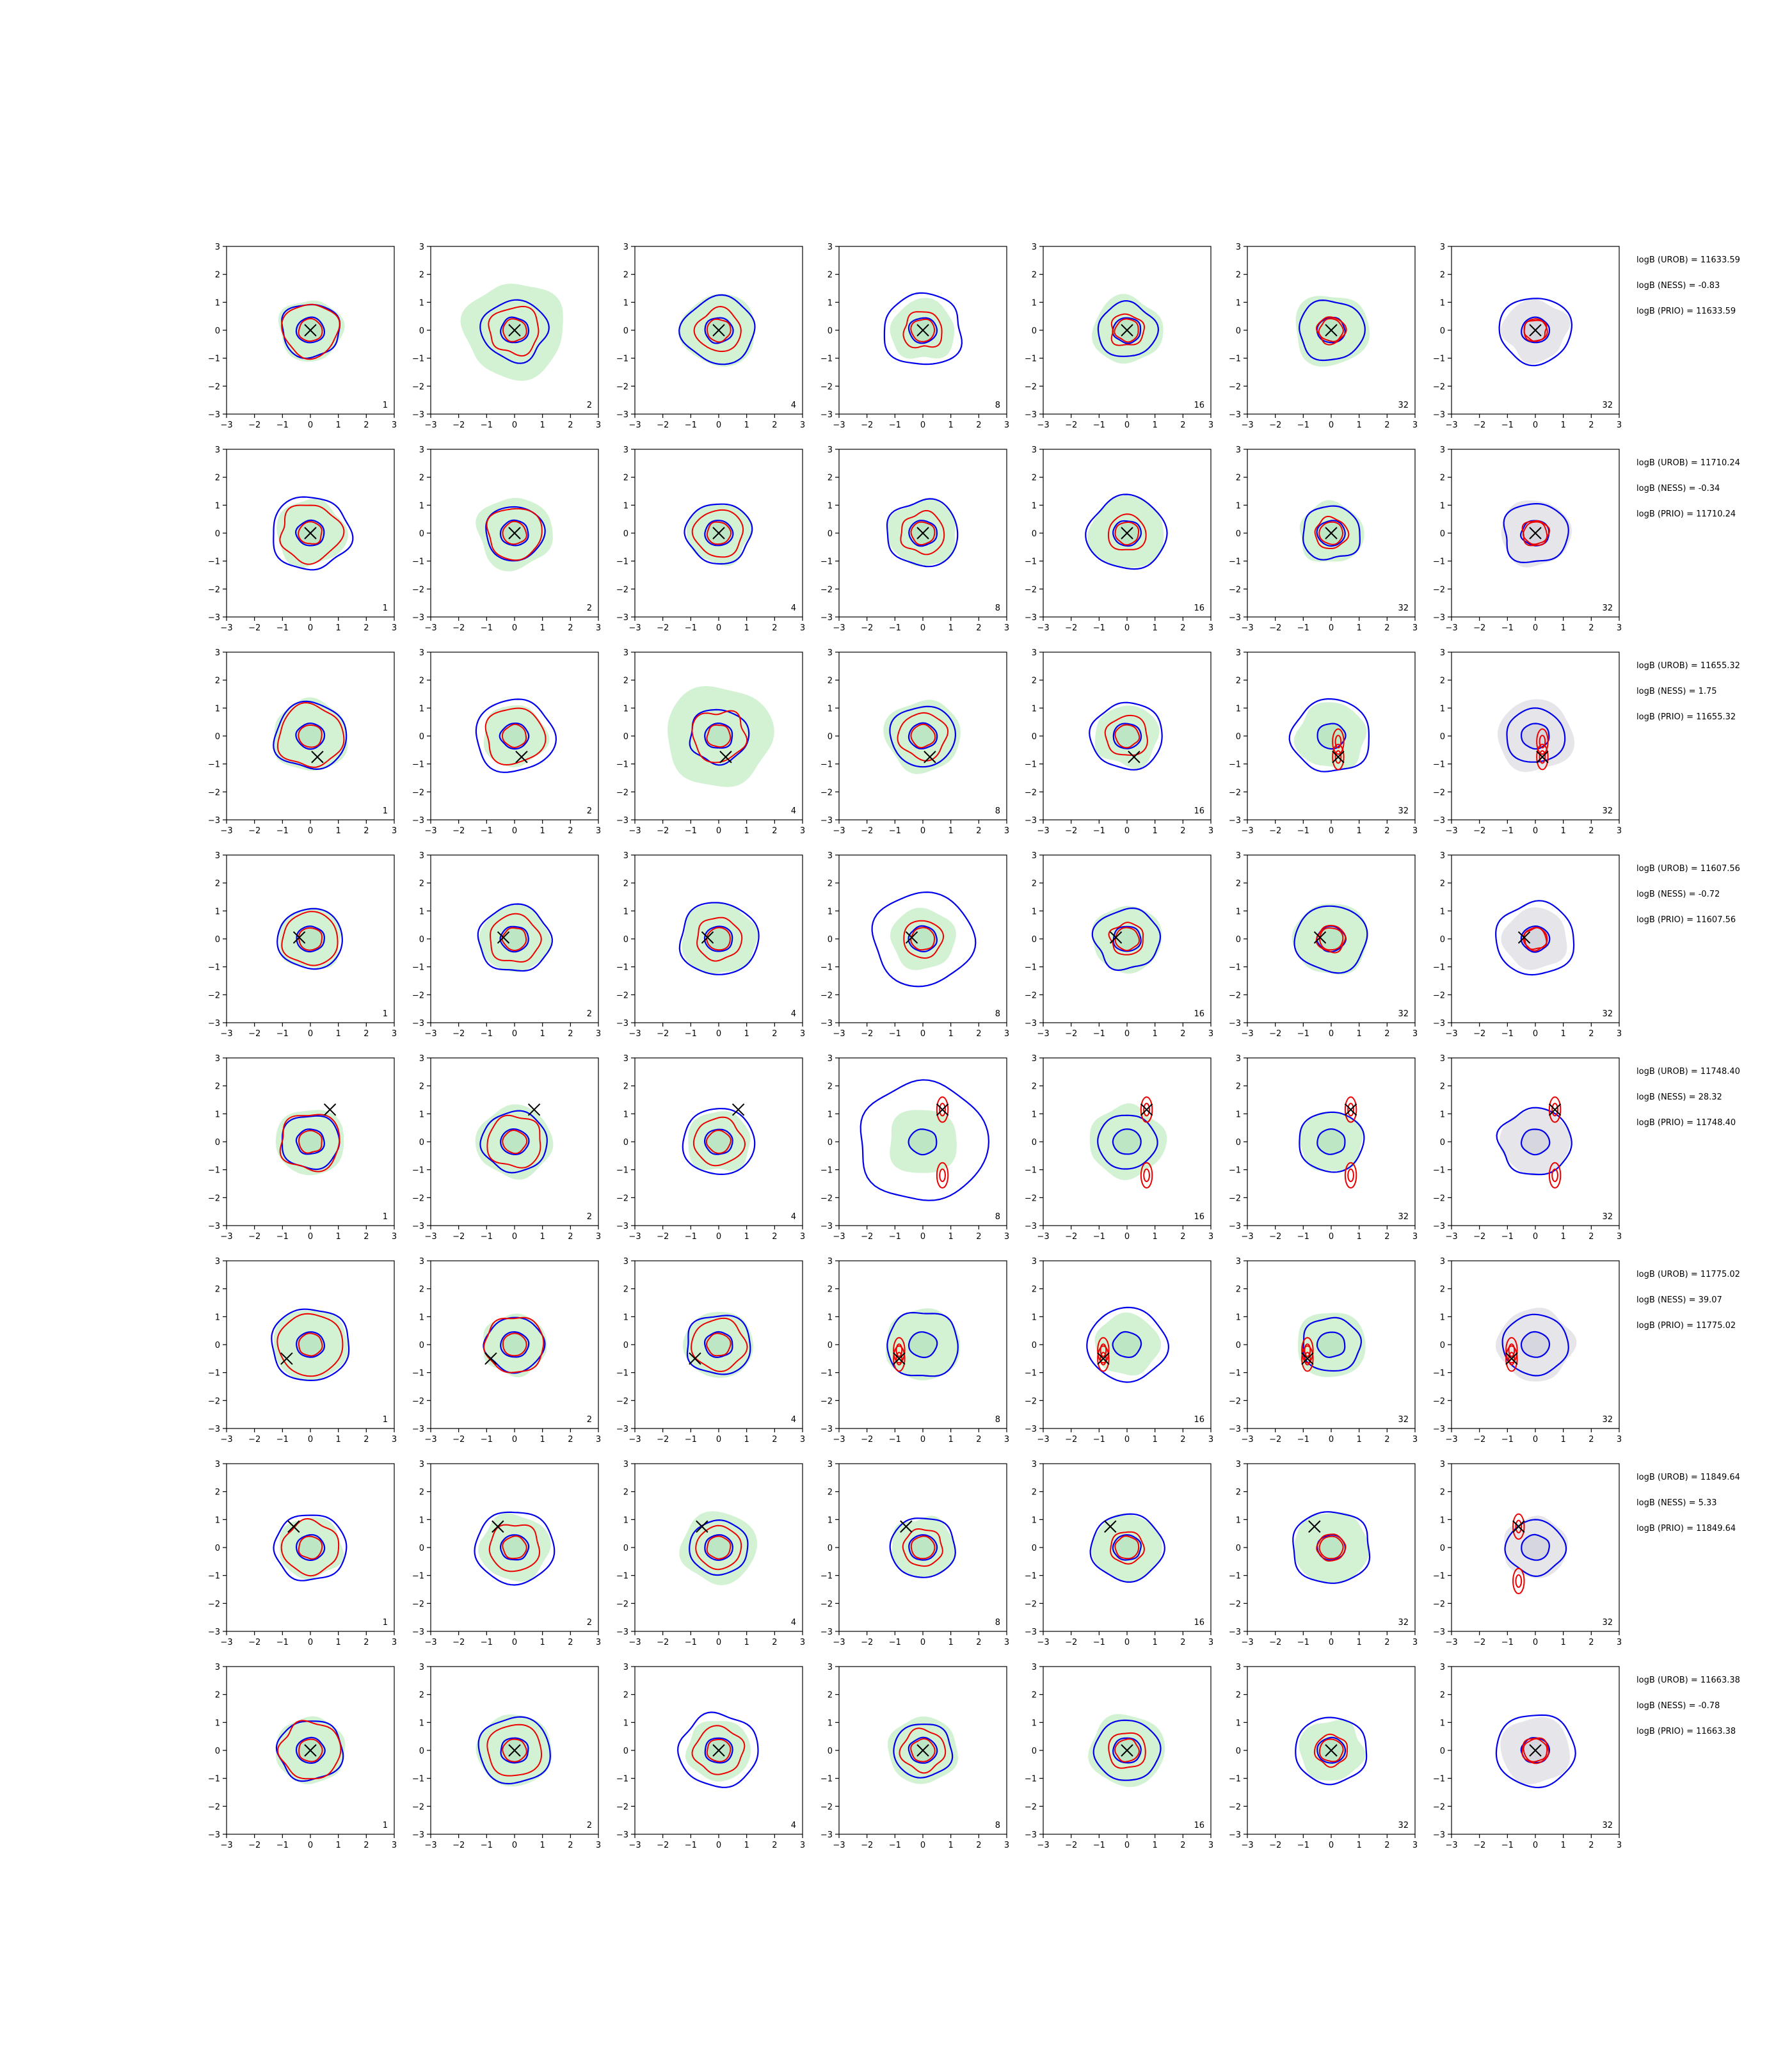 The width and height of the screenshot is (1792, 2048). I want to click on true-location-marker, so click(514, 330).